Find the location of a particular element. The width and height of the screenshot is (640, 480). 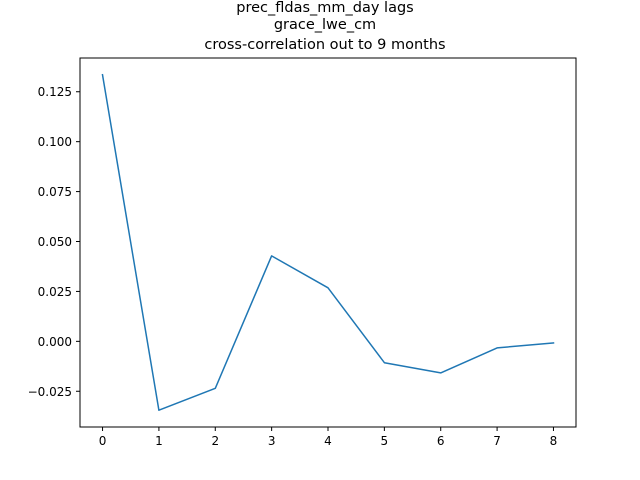

title-line-1: prec_fldas_mm_day lags is located at coordinates (324, 8).